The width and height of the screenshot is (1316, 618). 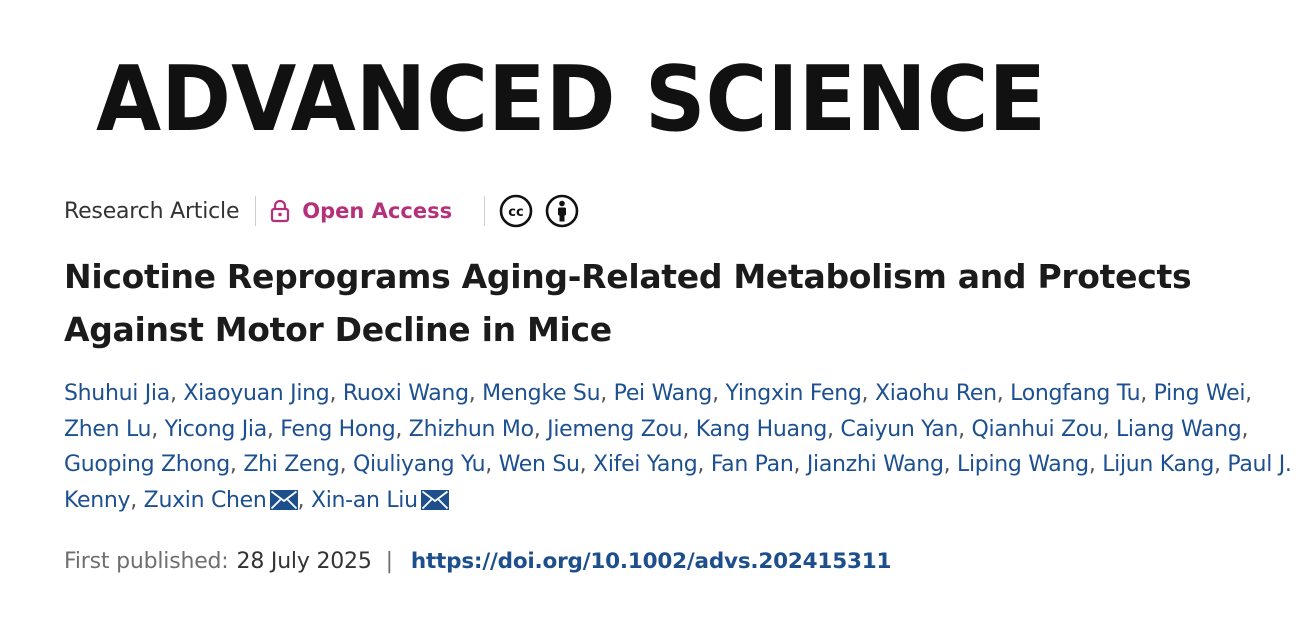 I want to click on article-meta-row: Research Article Open Access cc, so click(x=321, y=211).